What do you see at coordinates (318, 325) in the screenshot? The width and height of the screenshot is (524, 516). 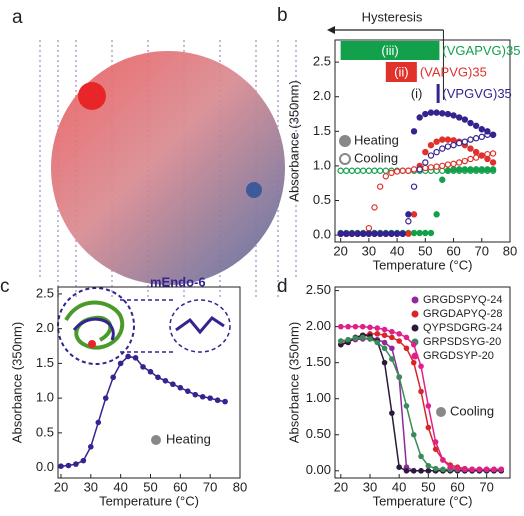 I see `y-tick-label: 2.00` at bounding box center [318, 325].